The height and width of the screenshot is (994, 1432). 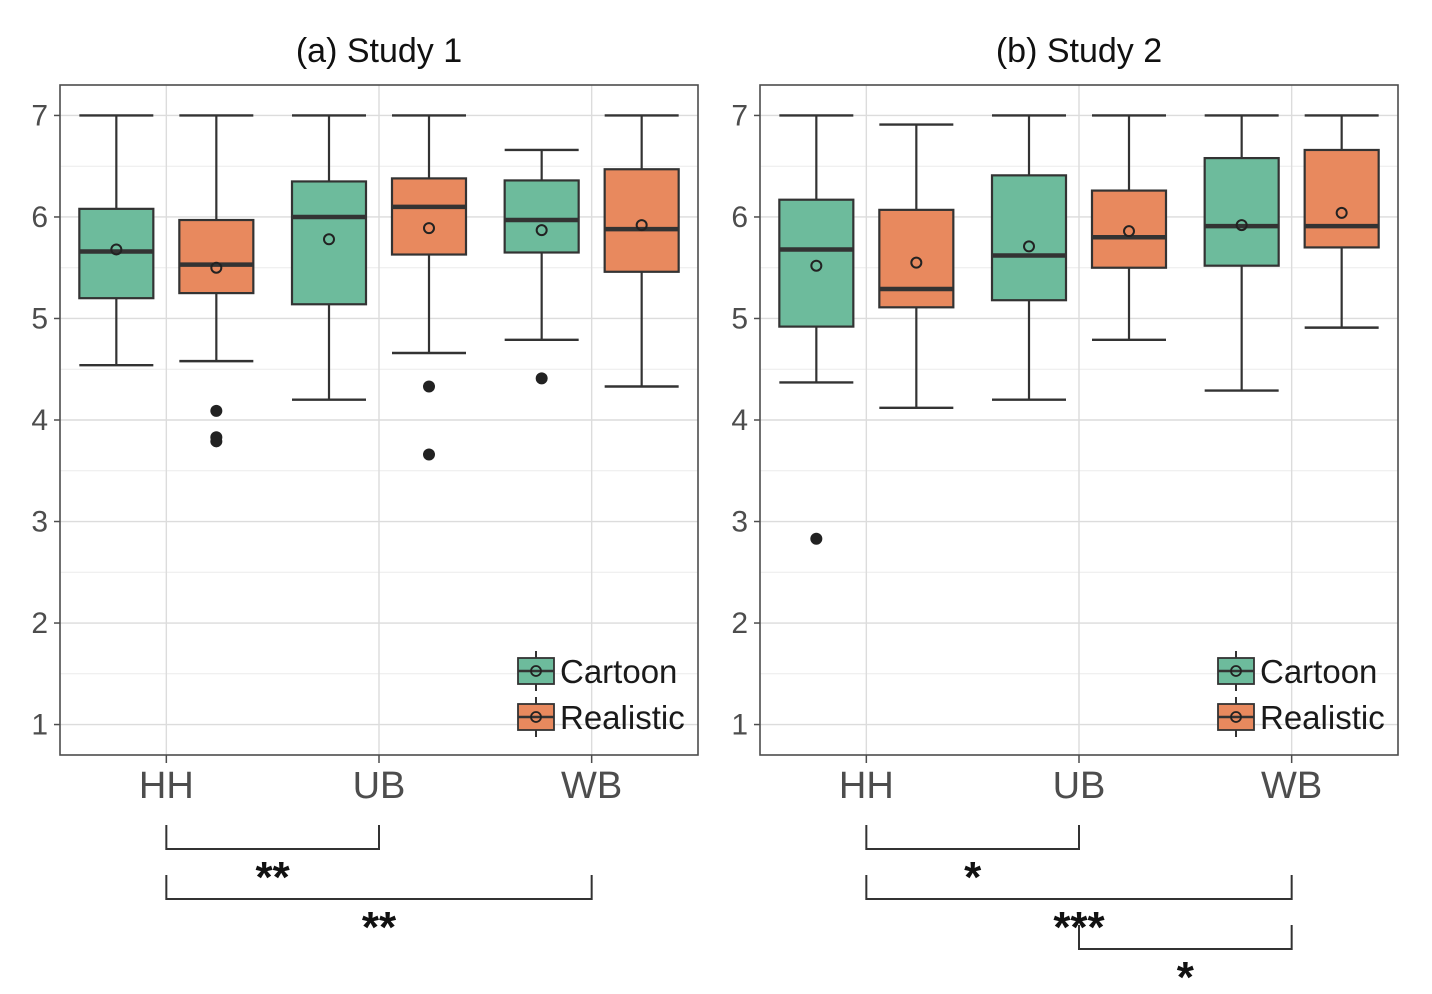 I want to click on significance-brackets: ** **, so click(x=379, y=888).